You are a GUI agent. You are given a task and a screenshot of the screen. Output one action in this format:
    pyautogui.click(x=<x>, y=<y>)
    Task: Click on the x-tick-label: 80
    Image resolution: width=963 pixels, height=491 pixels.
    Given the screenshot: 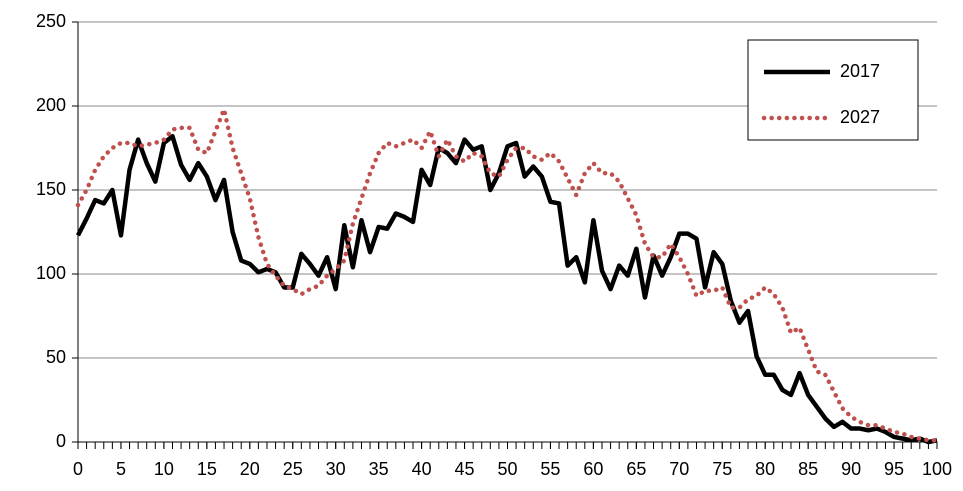 What is the action you would take?
    pyautogui.click(x=765, y=469)
    